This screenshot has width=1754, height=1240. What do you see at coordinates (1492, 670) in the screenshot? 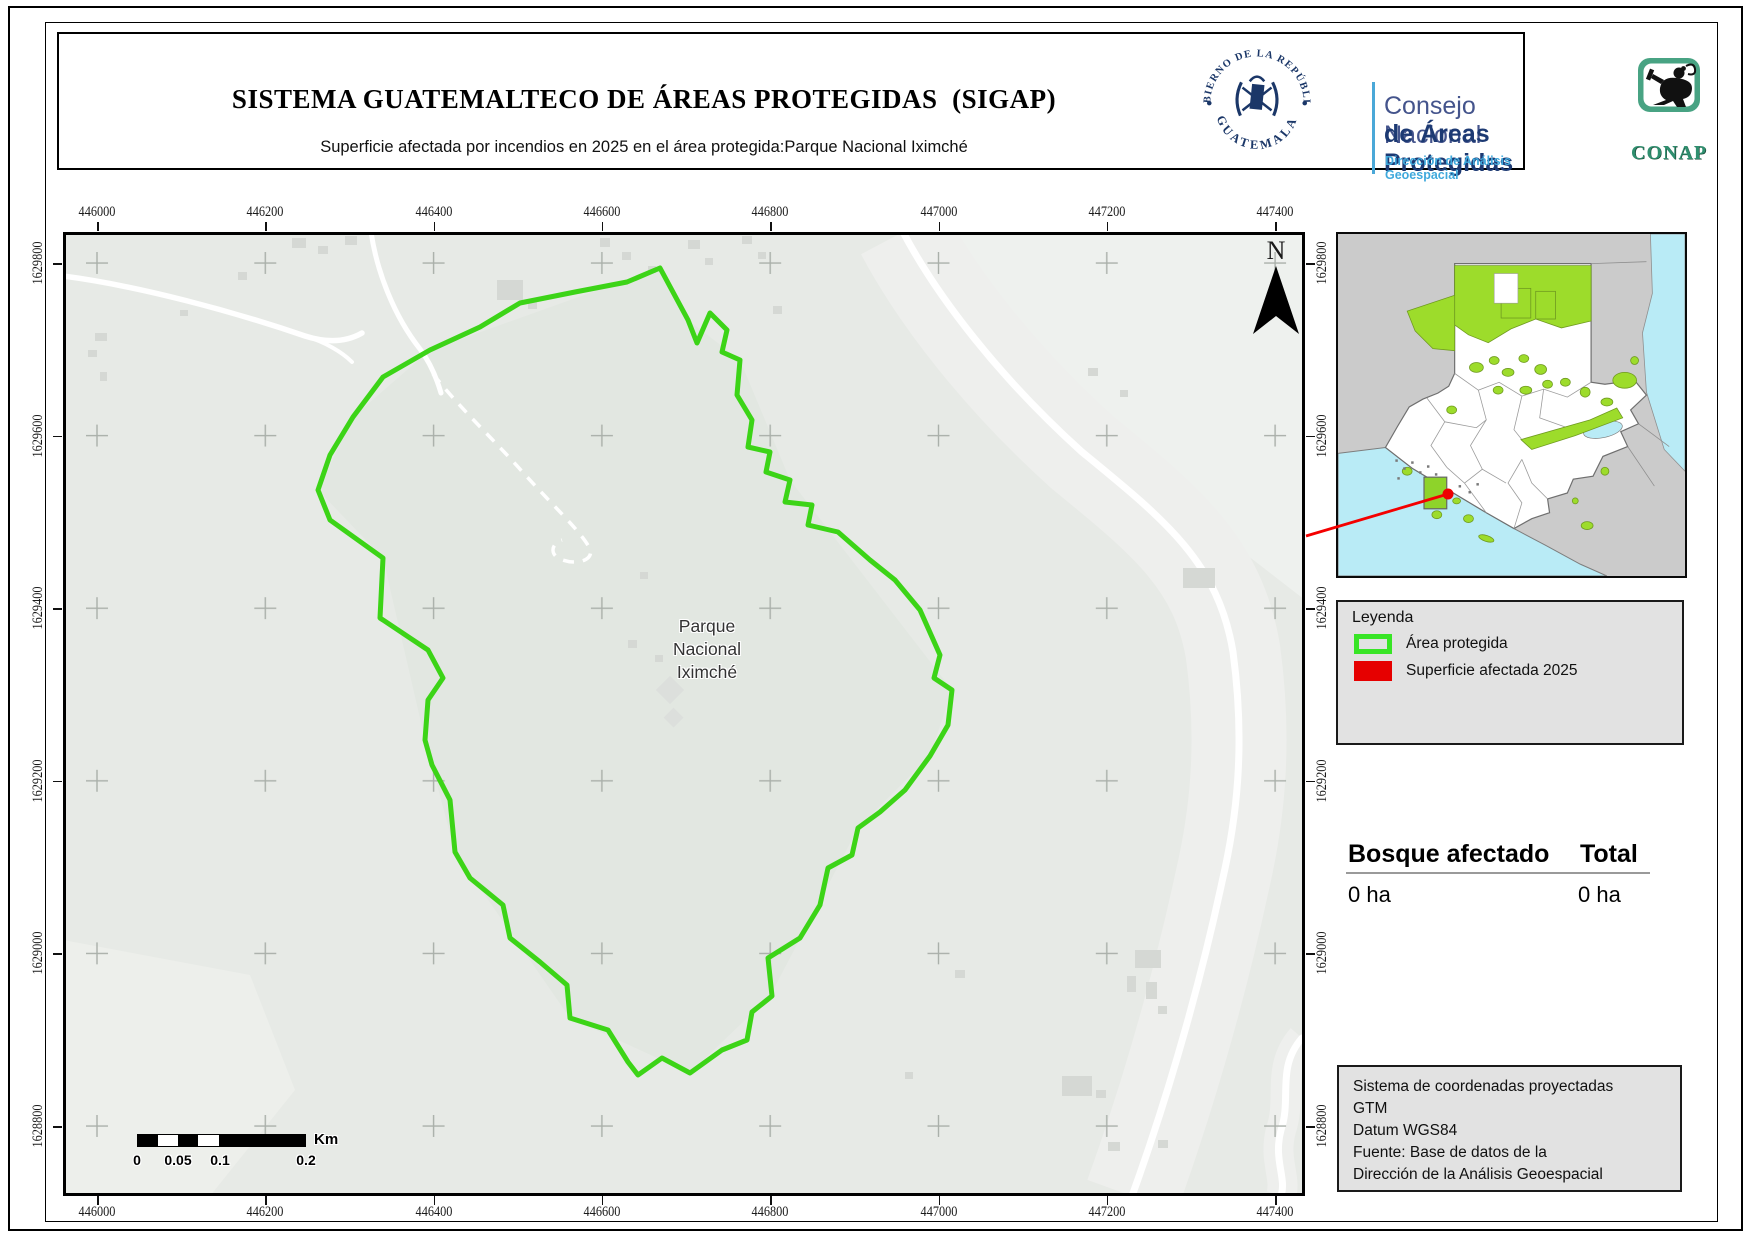
I see `legend-label: Superficie afectada 2025` at bounding box center [1492, 670].